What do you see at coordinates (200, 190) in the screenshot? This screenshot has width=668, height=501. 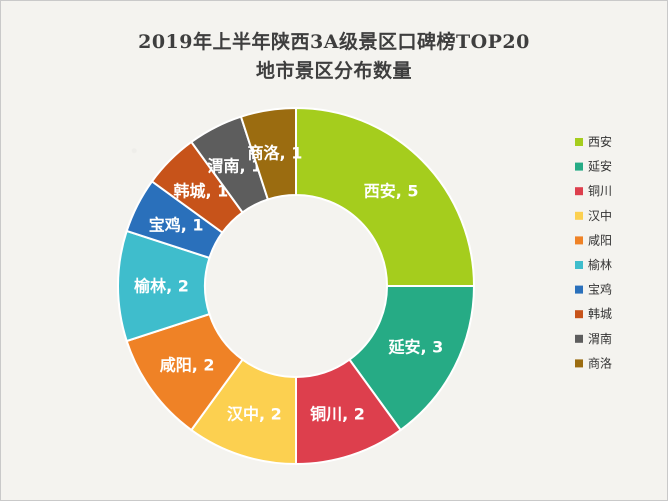 I see `data-label-8: 韩城, 1` at bounding box center [200, 190].